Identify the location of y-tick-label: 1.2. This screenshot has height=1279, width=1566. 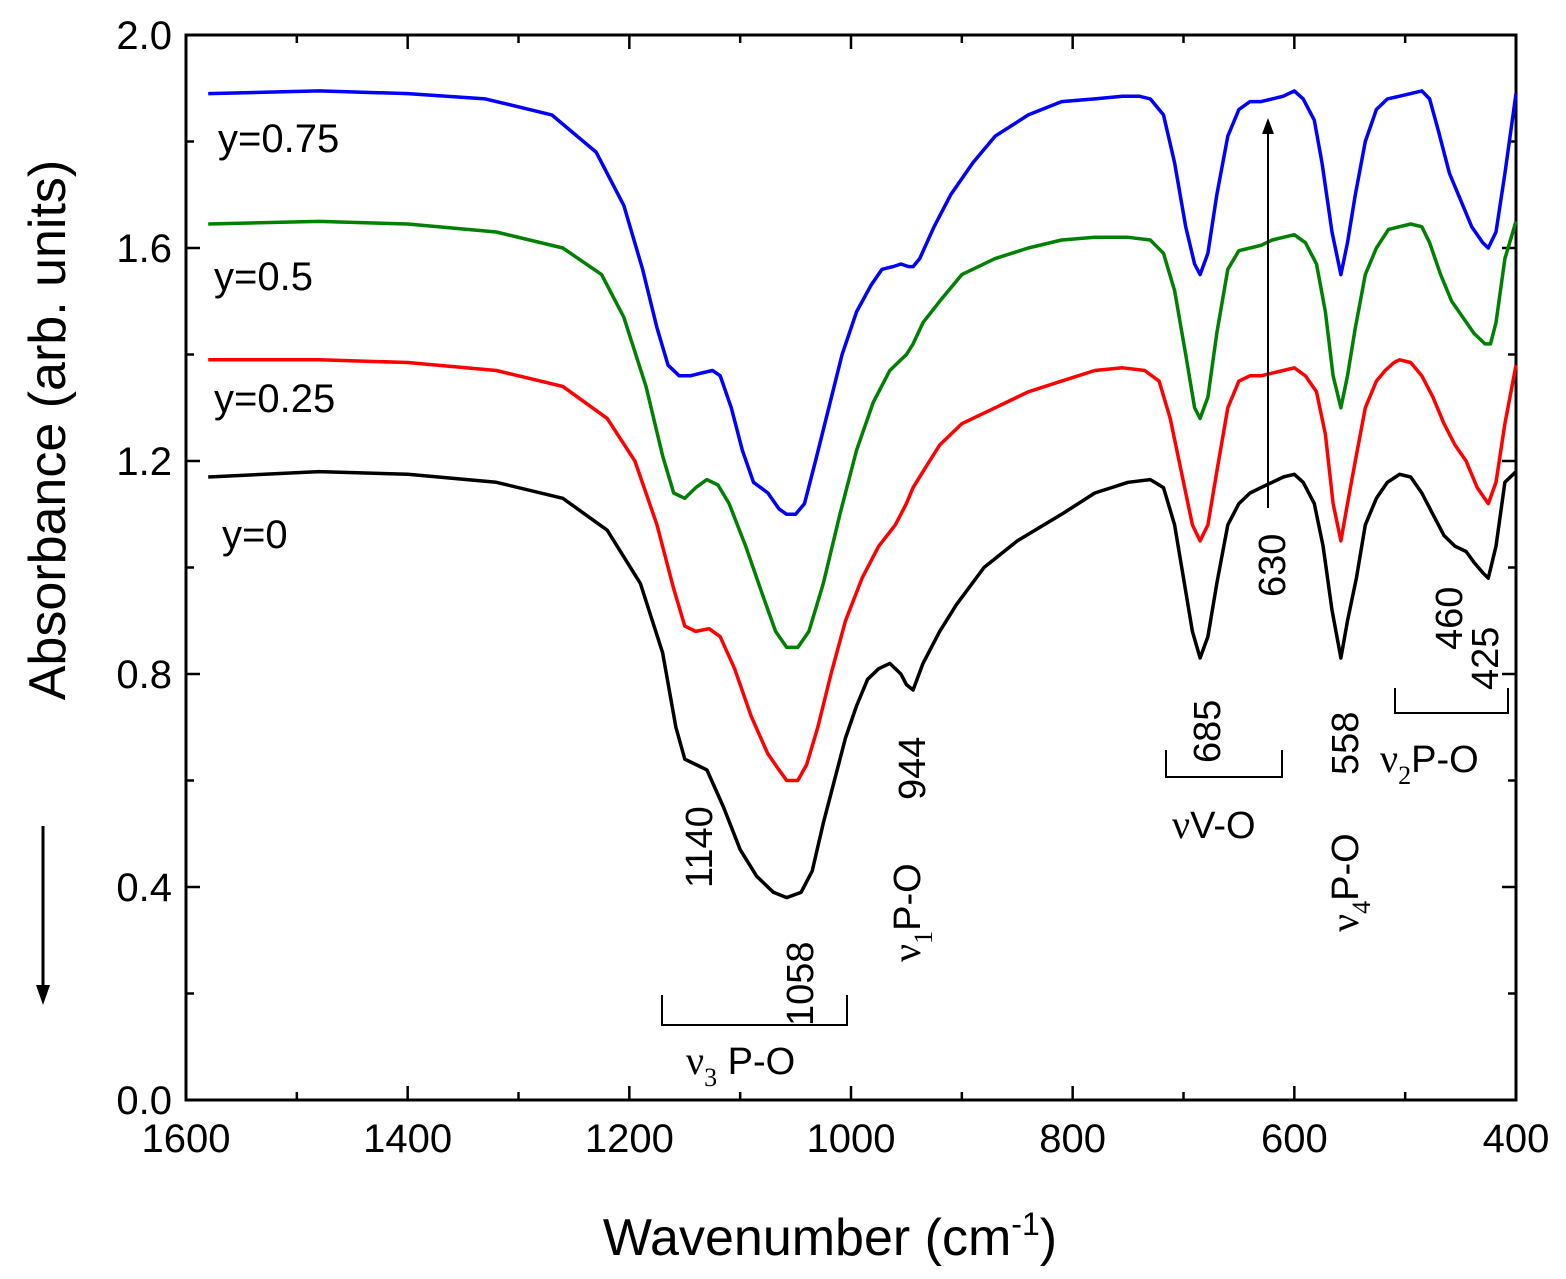
(144, 462).